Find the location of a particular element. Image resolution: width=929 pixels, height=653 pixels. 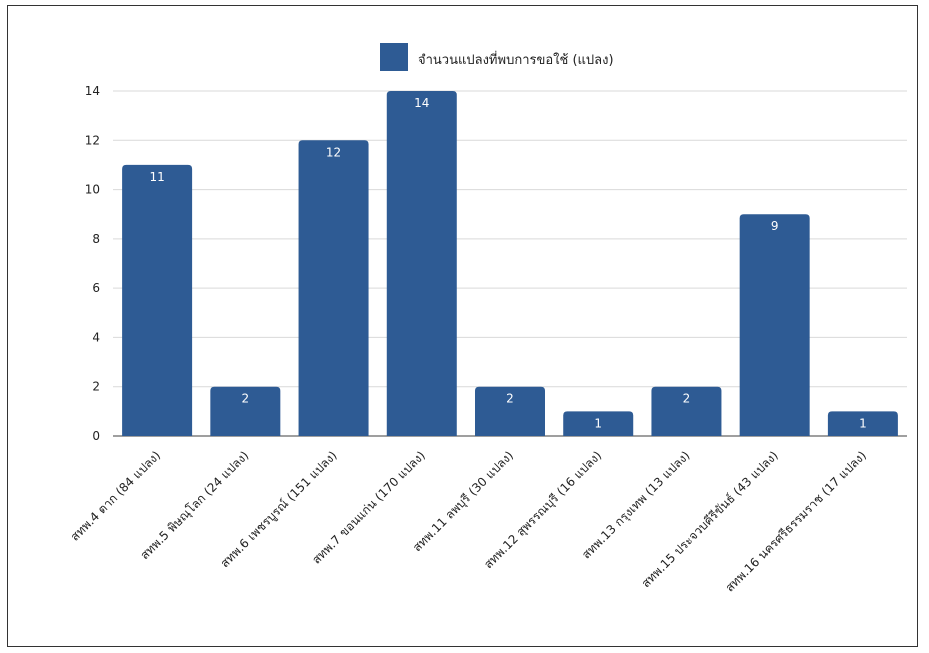

y-tick-label: 0 is located at coordinates (96, 436).